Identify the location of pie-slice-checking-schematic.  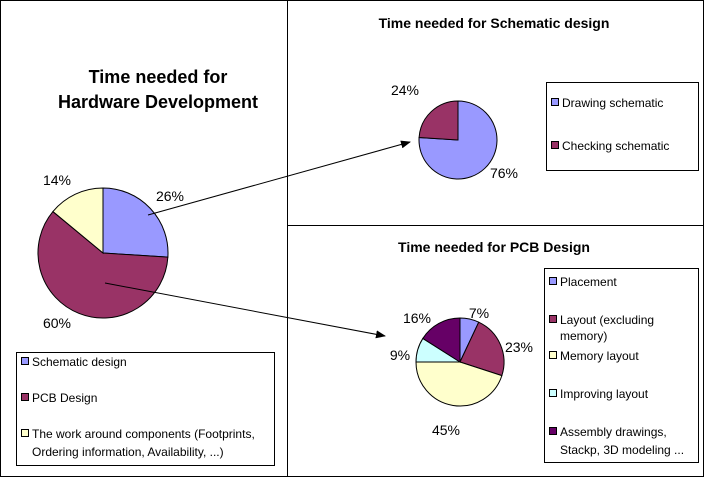
(438, 120).